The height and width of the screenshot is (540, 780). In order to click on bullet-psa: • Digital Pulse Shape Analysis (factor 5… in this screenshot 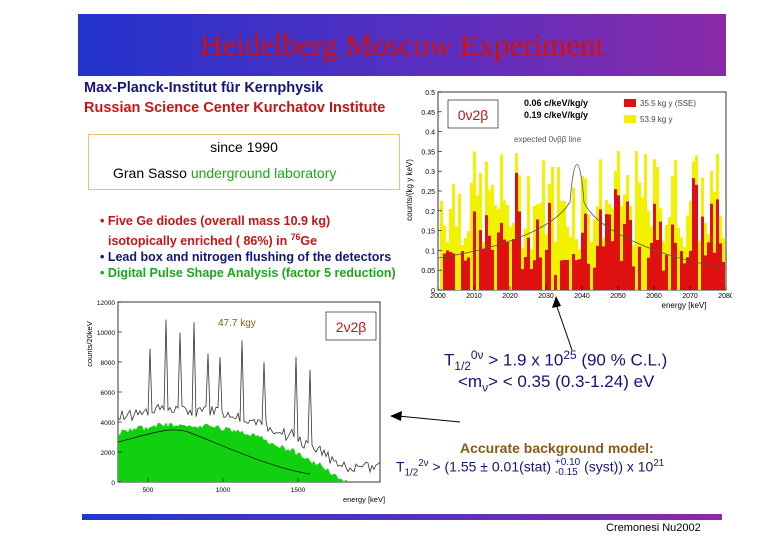, I will do `click(248, 273)`.